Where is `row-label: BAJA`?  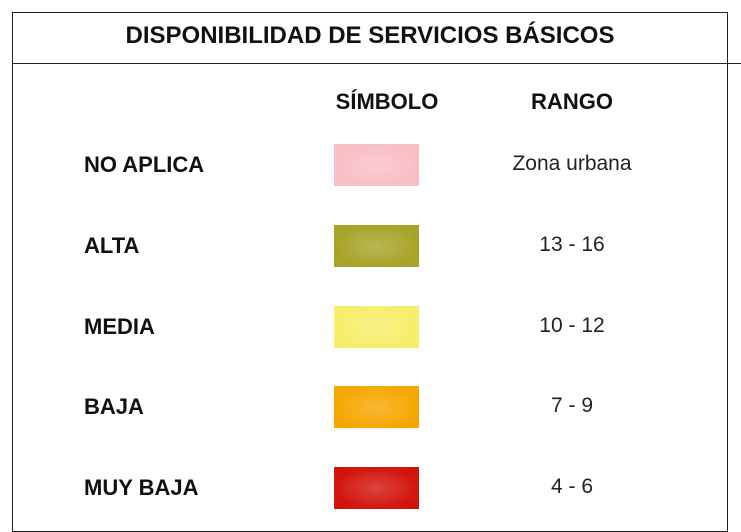
row-label: BAJA is located at coordinates (114, 407).